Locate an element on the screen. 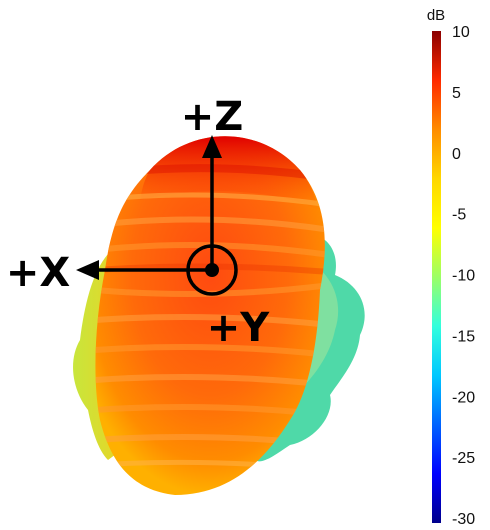 The height and width of the screenshot is (530, 490). z-axis-arrowhead is located at coordinates (212, 146).